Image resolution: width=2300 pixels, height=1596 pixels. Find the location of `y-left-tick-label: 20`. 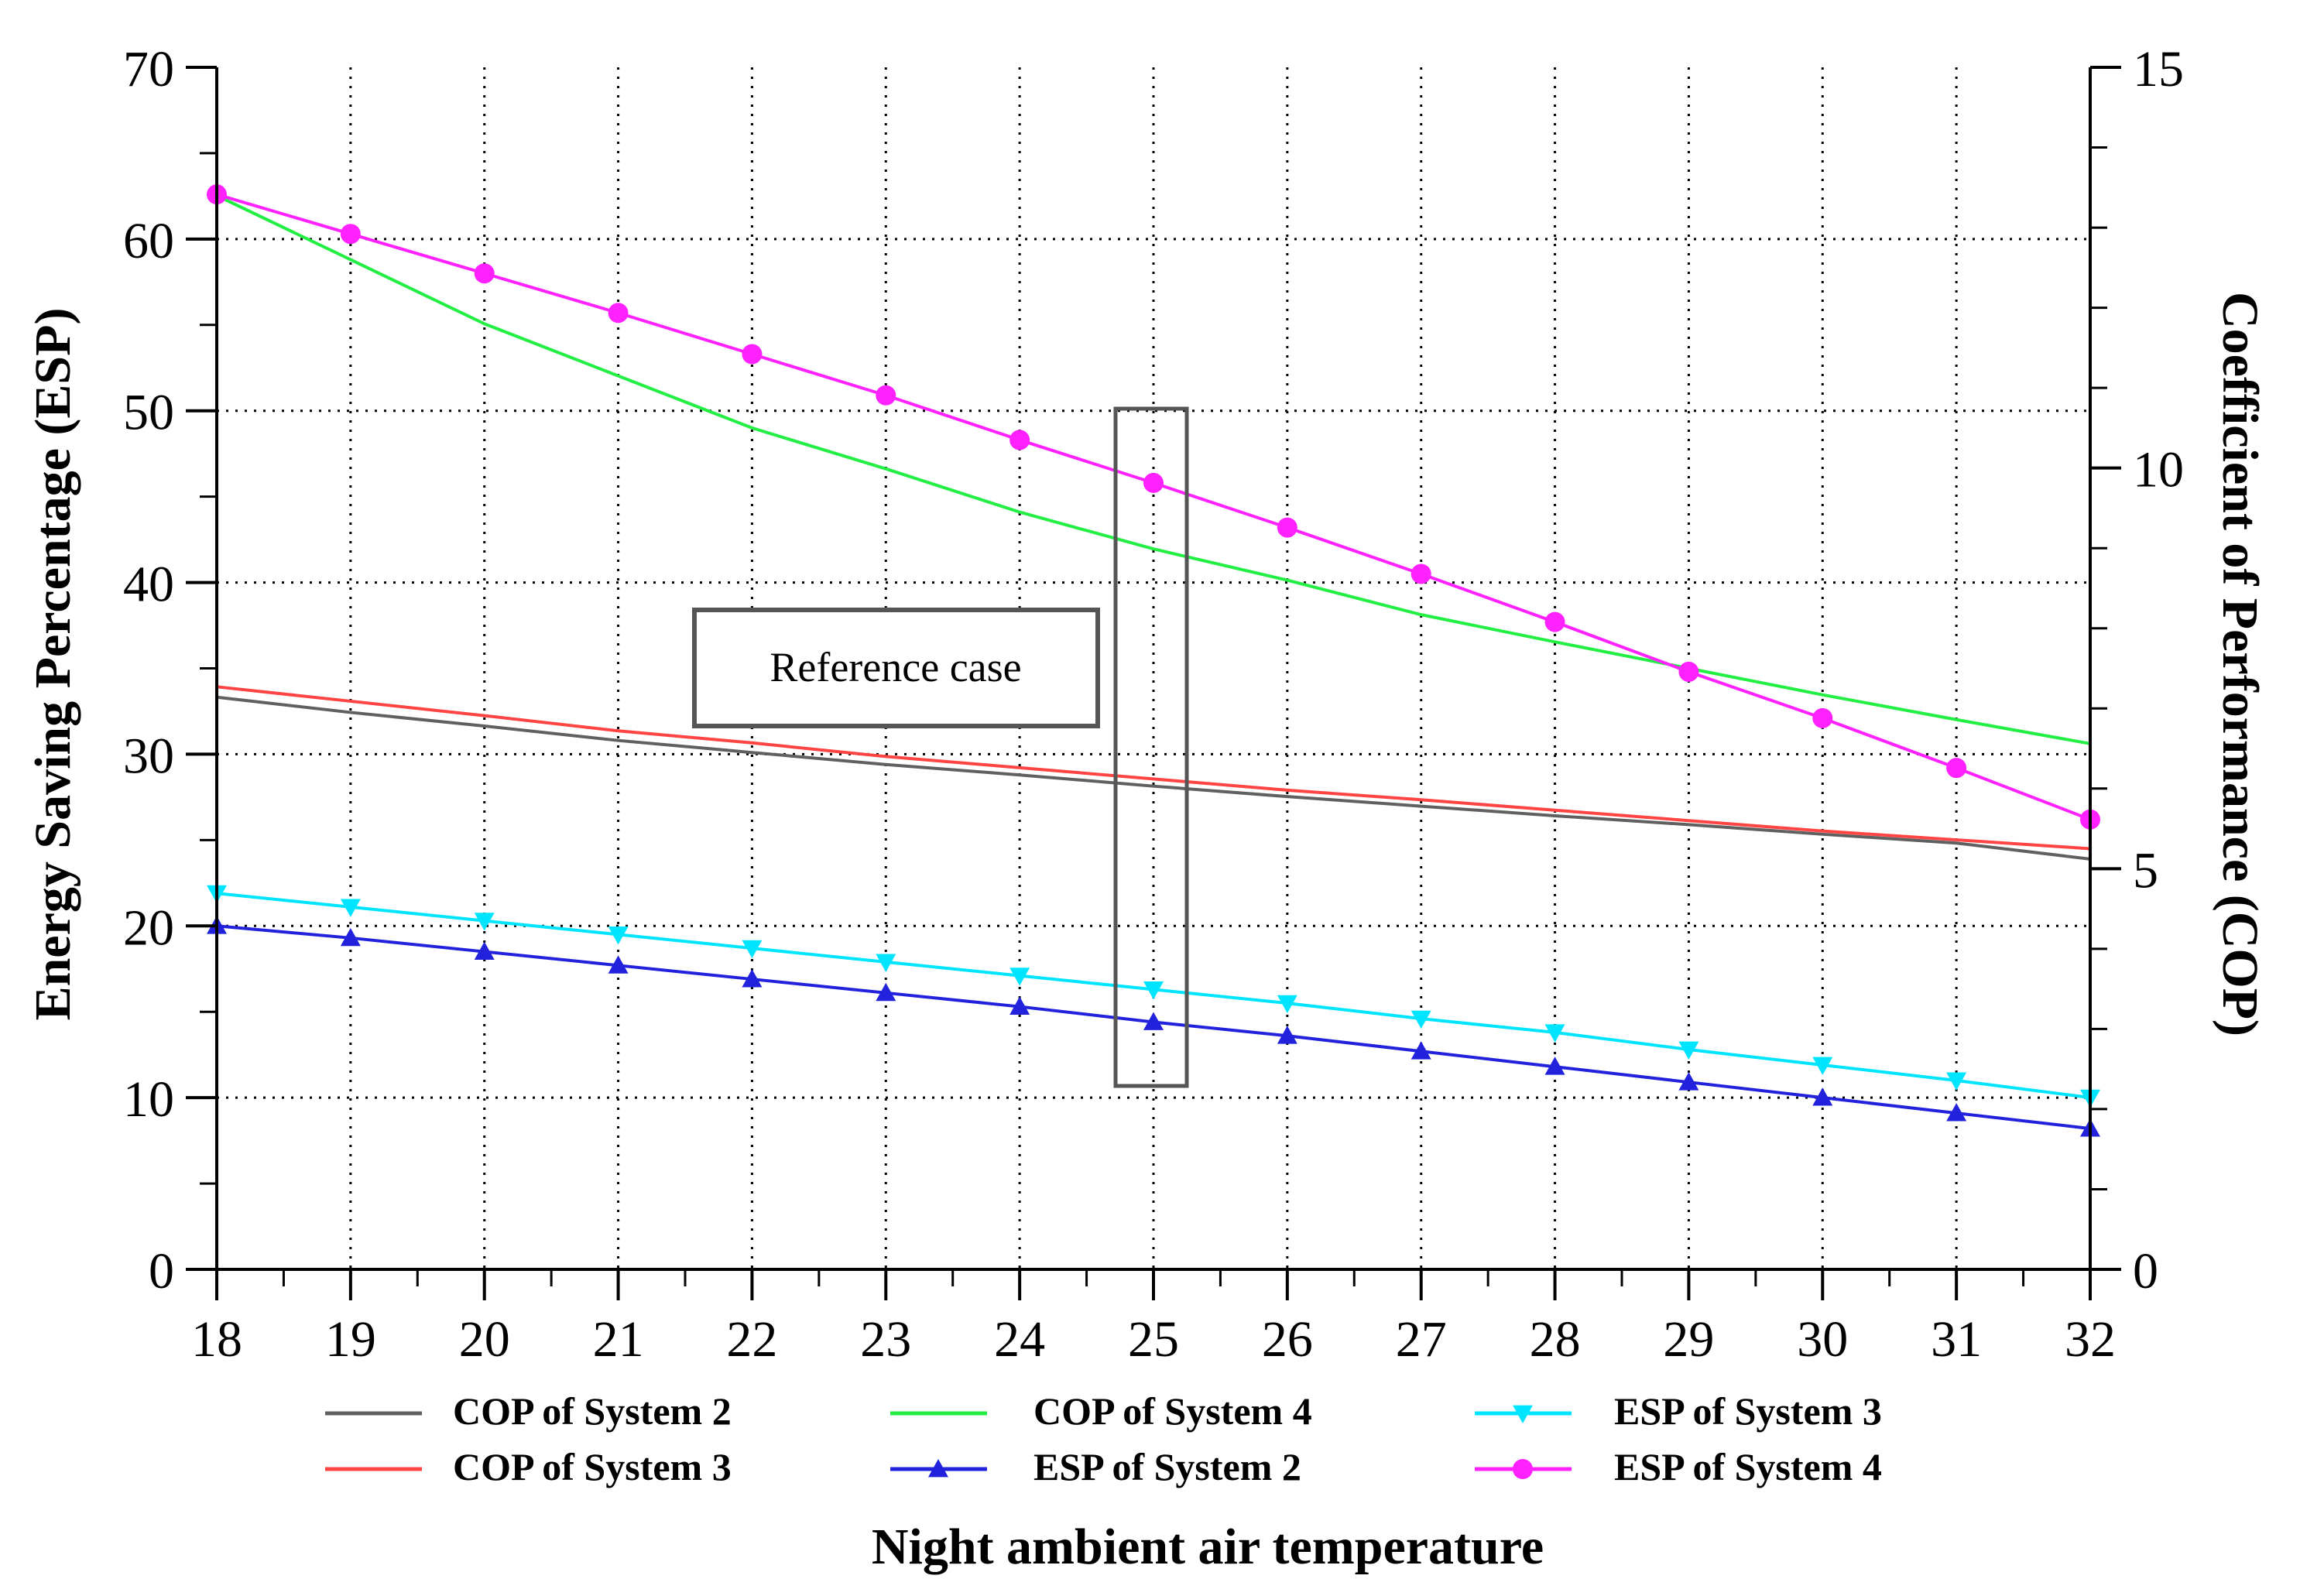

y-left-tick-label: 20 is located at coordinates (148, 927).